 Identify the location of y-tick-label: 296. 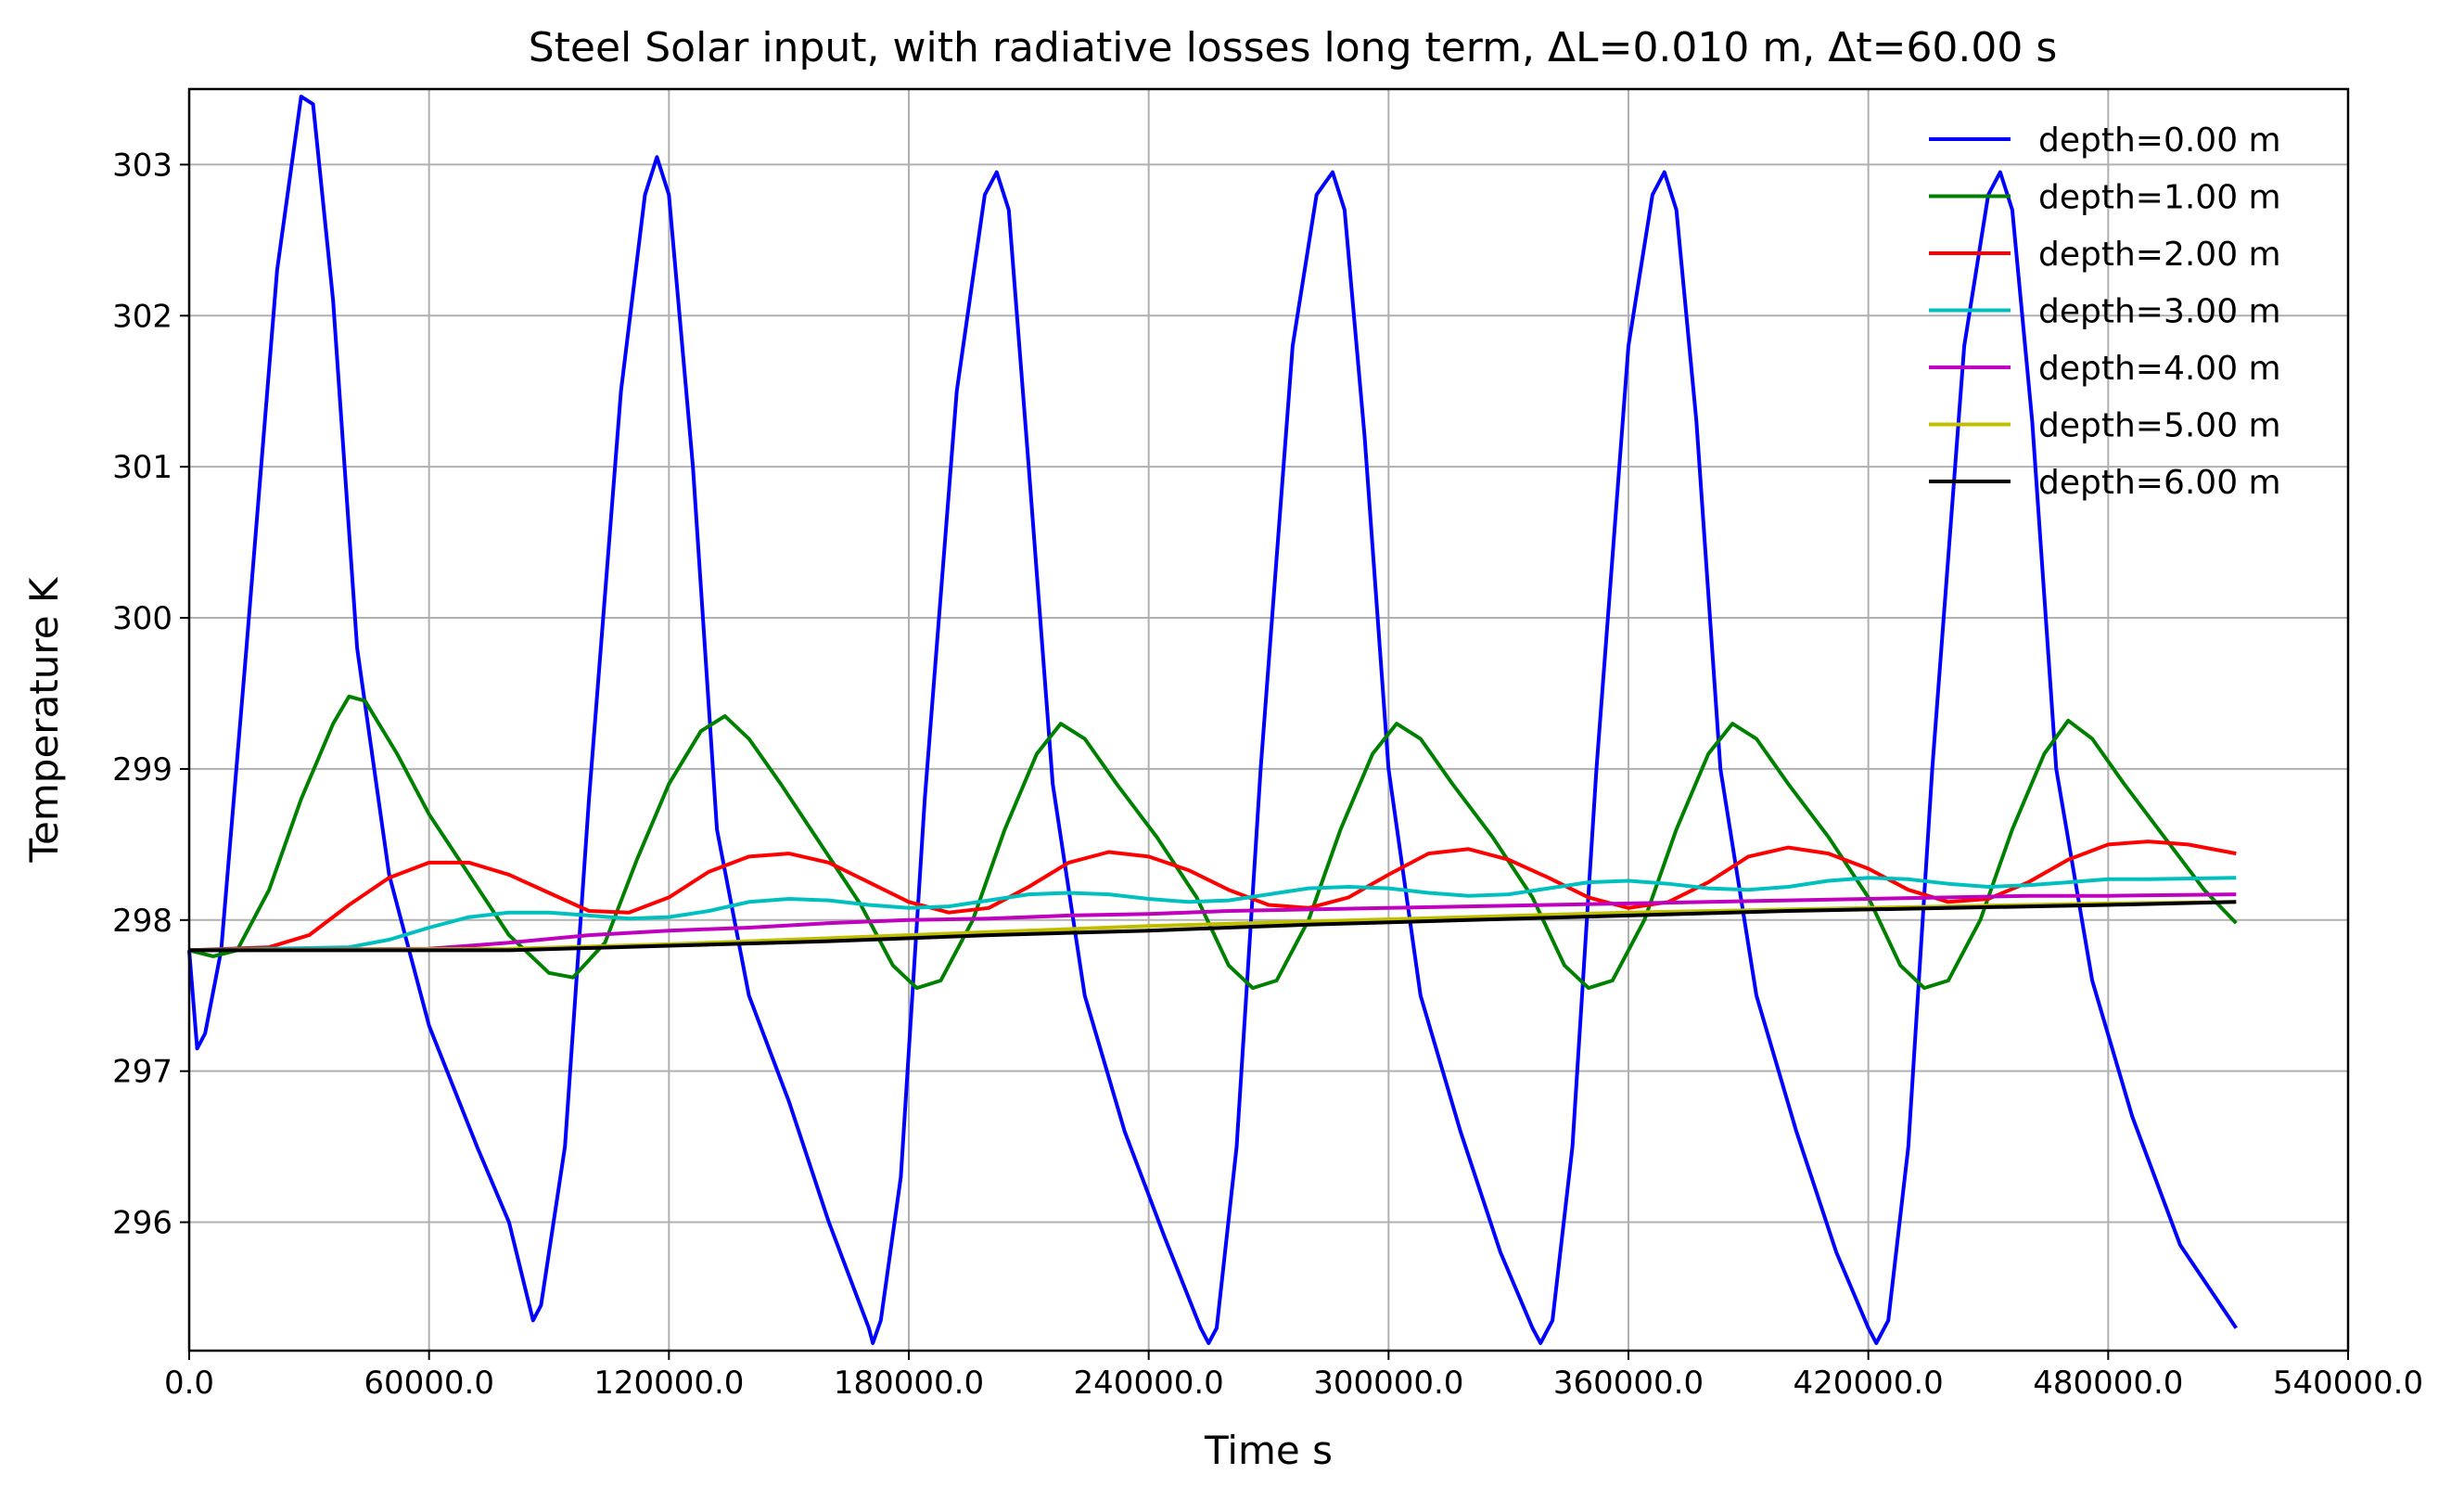
(142, 1223).